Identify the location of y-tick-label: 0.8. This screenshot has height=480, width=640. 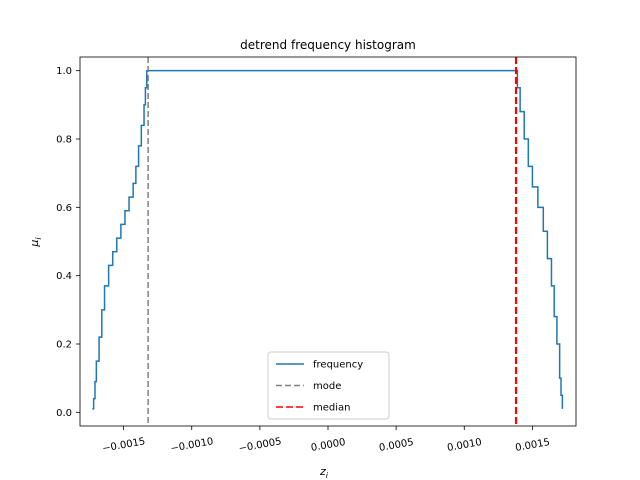
(64, 140).